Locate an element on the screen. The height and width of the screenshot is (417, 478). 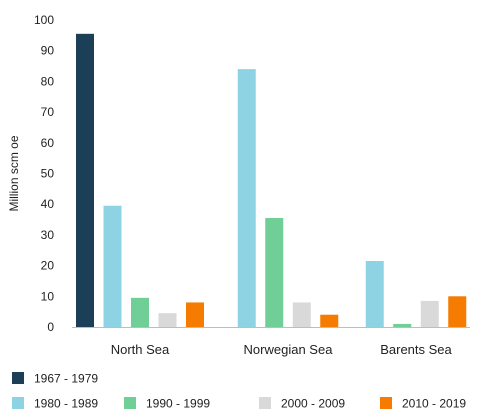
y-axis-ticks: 0 10 20 30 40 50 60 70 80 90 100 is located at coordinates (44, 173).